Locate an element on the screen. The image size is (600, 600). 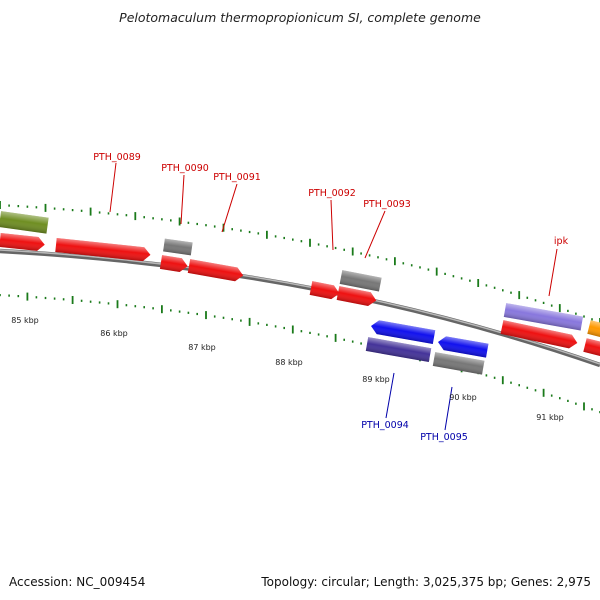
kbp-label: 91 kbp is located at coordinates (550, 417).